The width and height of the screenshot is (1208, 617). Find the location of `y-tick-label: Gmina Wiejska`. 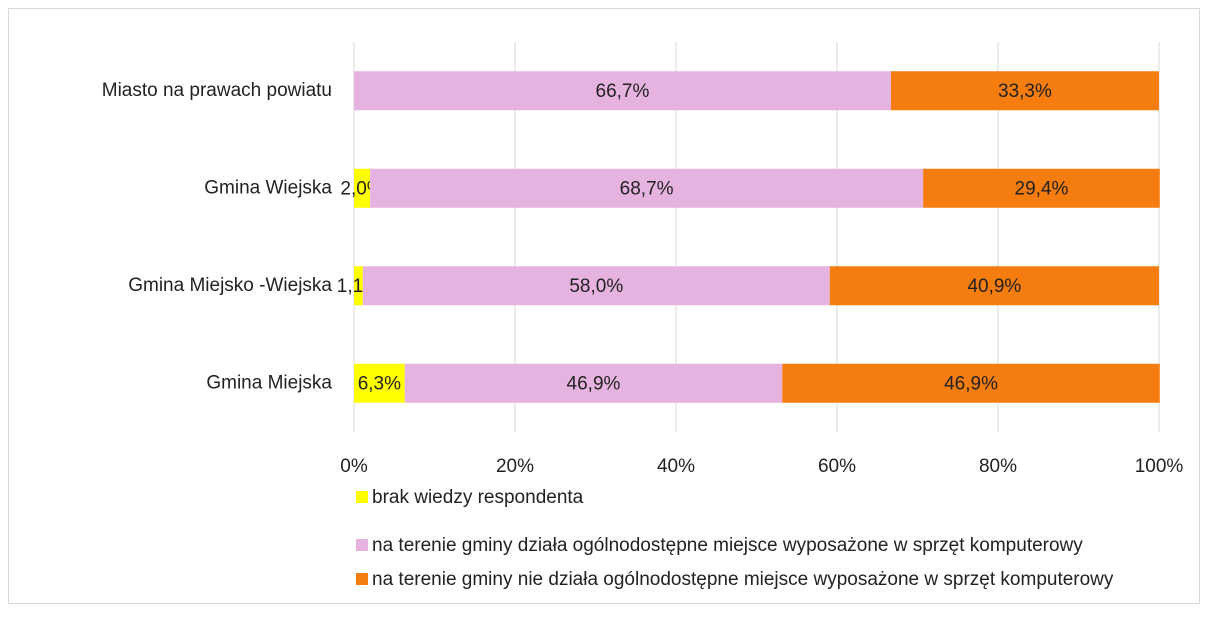

y-tick-label: Gmina Wiejska is located at coordinates (268, 187).